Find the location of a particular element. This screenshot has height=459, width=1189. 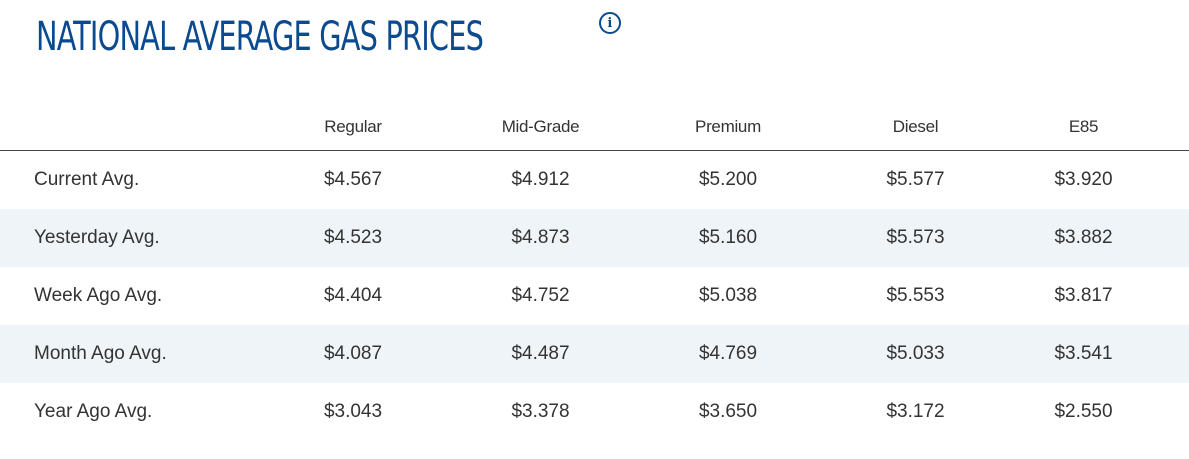

price-cell-diesel: $3.172 is located at coordinates (915, 411).